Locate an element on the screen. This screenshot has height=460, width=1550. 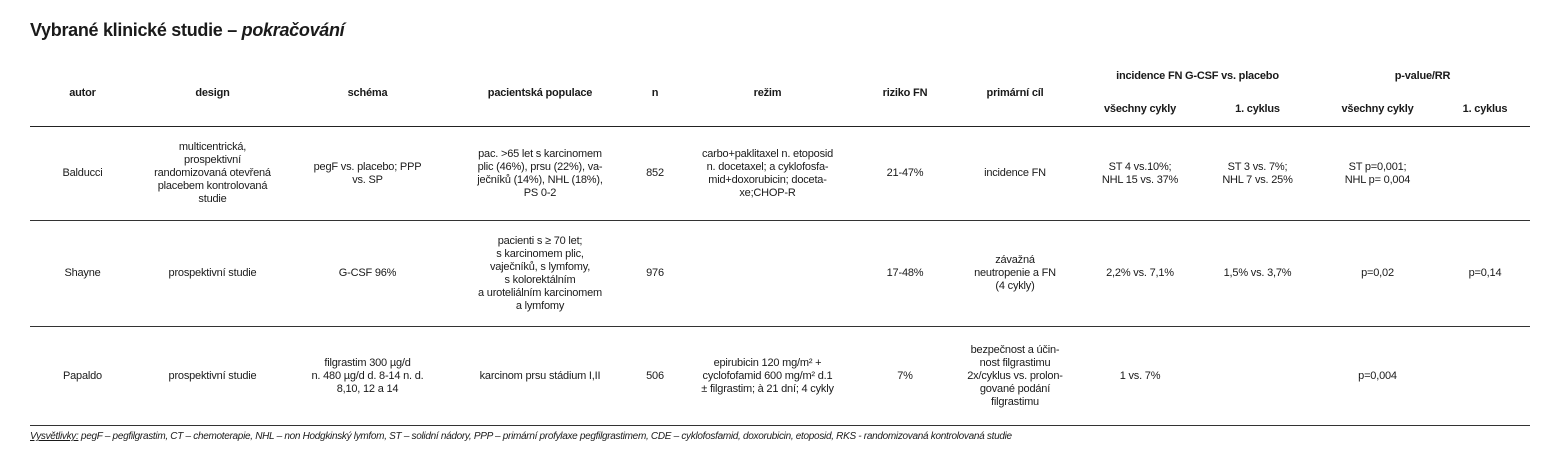
cell-inc-vsechny: ST 4 vs.10%; NHL 15 vs. 37% is located at coordinates (1140, 173).